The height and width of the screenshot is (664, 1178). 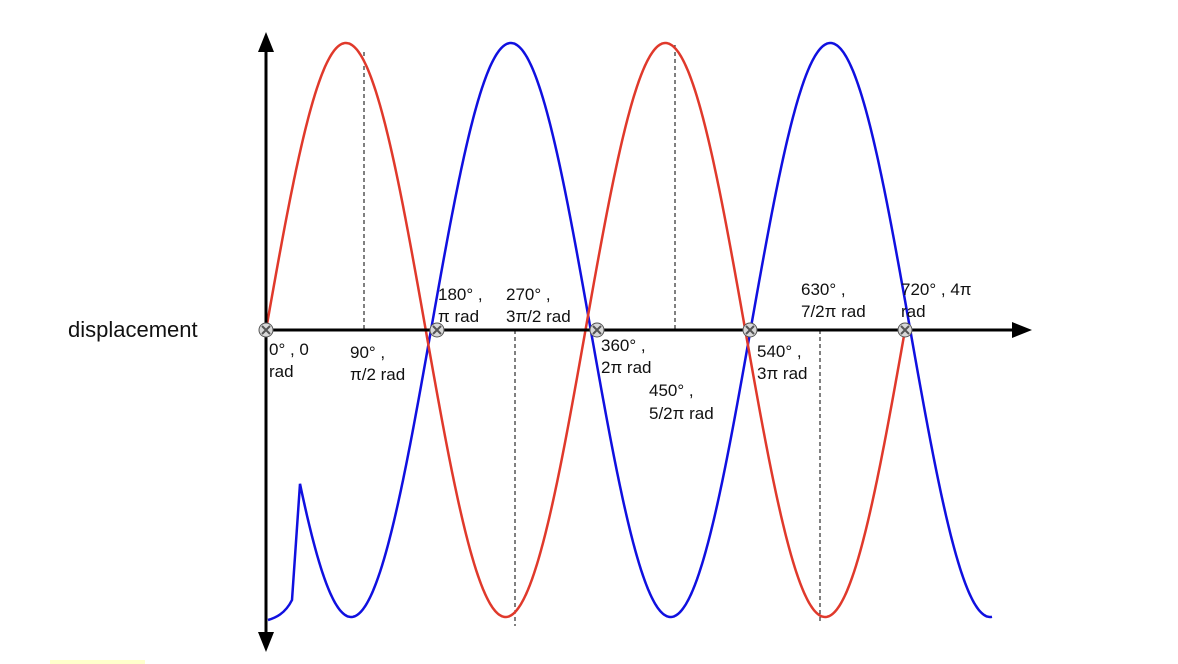 What do you see at coordinates (823, 289) in the screenshot?
I see `label-630-line1: 630° ,` at bounding box center [823, 289].